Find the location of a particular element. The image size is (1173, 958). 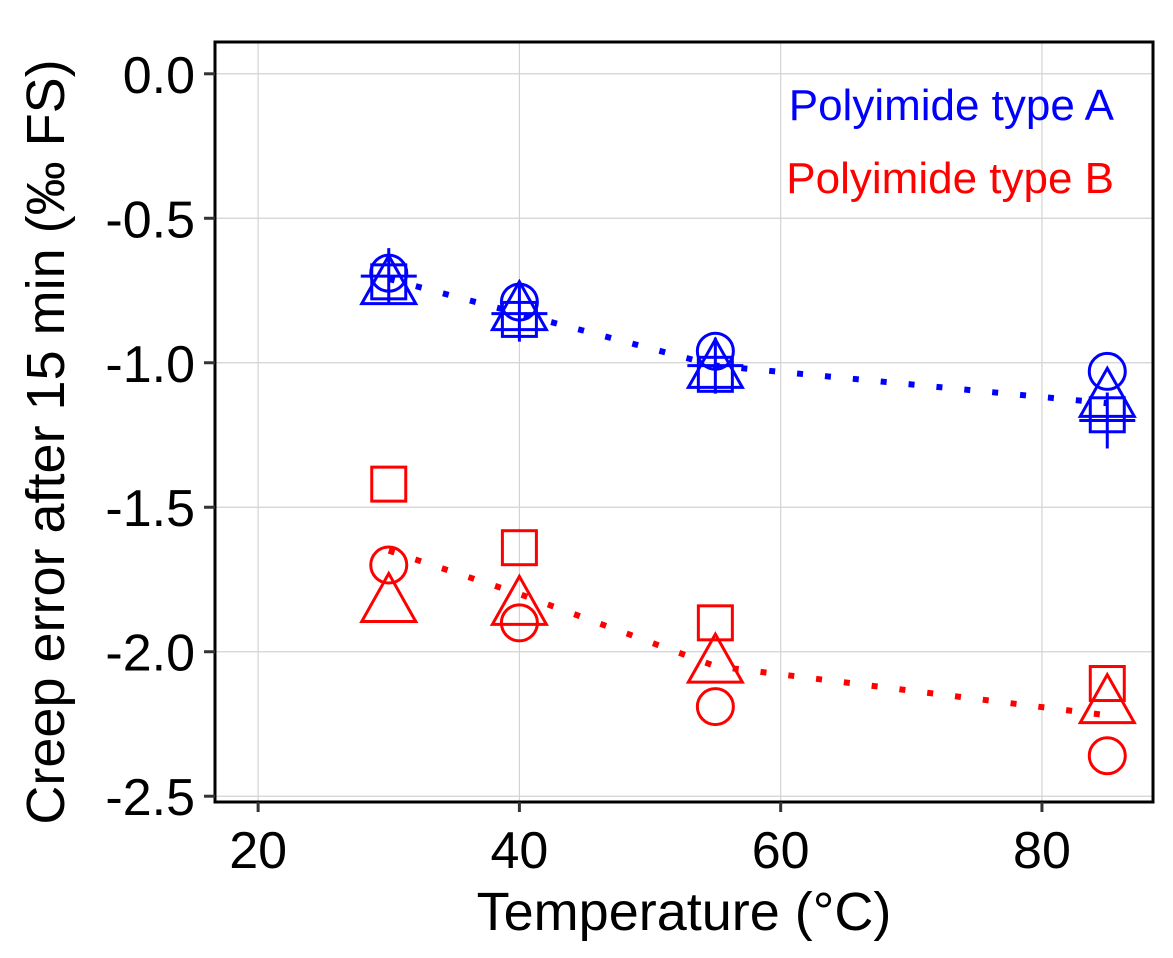

legend: Polyimide type A Polyimide type B is located at coordinates (950, 142).